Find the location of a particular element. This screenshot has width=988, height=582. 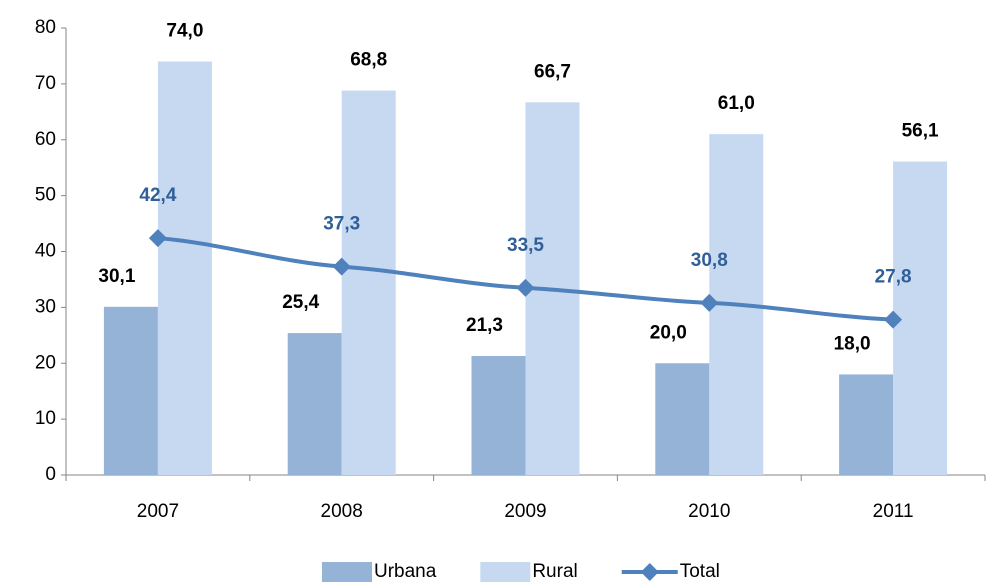

y-tick-label: 10 is located at coordinates (45, 418).